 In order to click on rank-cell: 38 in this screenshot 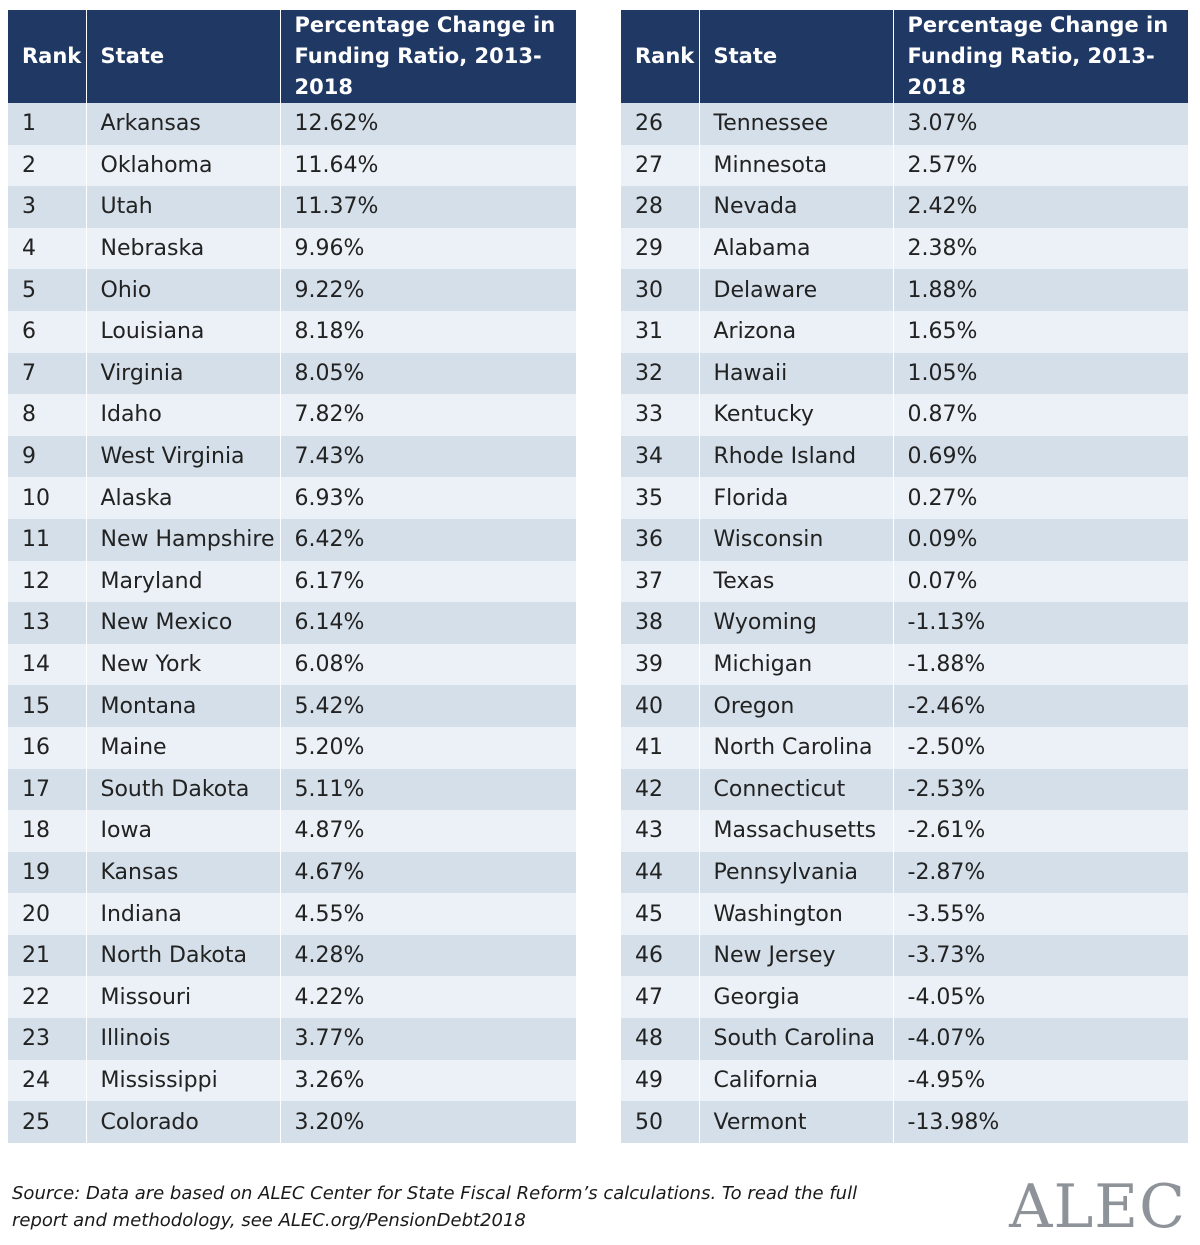, I will do `click(660, 623)`.